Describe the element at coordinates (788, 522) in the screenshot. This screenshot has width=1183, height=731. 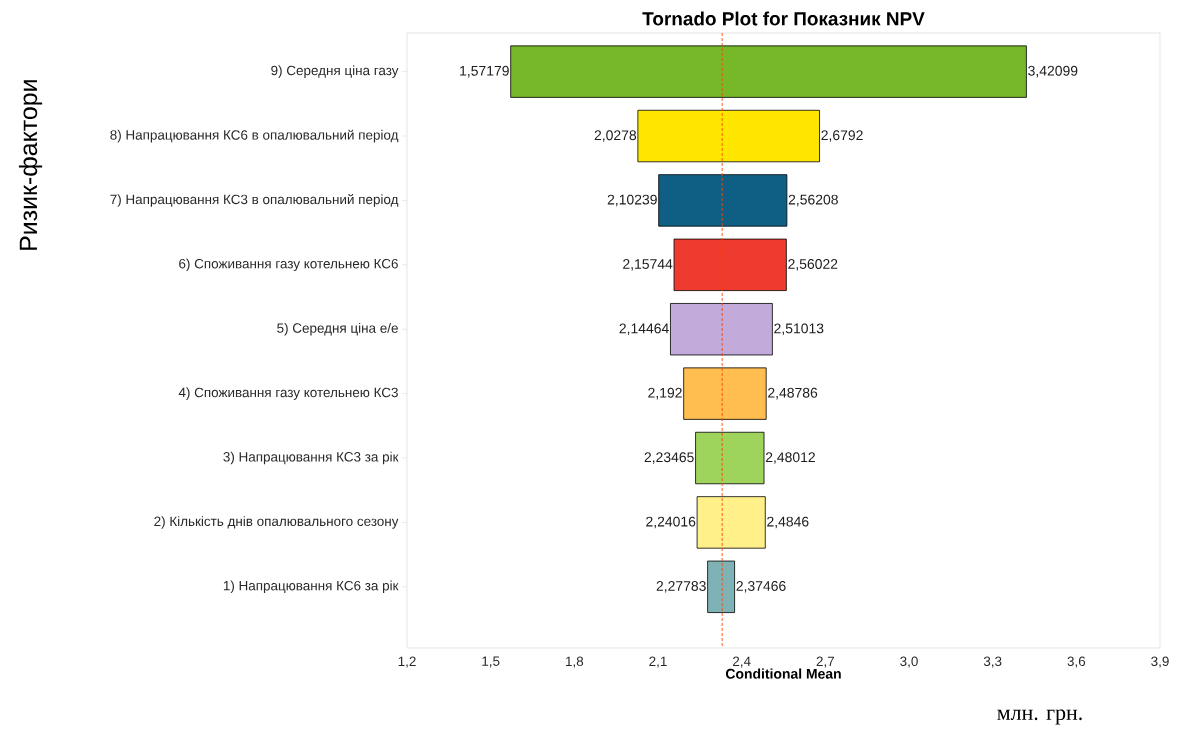
I see `annotation: 2,4846` at that location.